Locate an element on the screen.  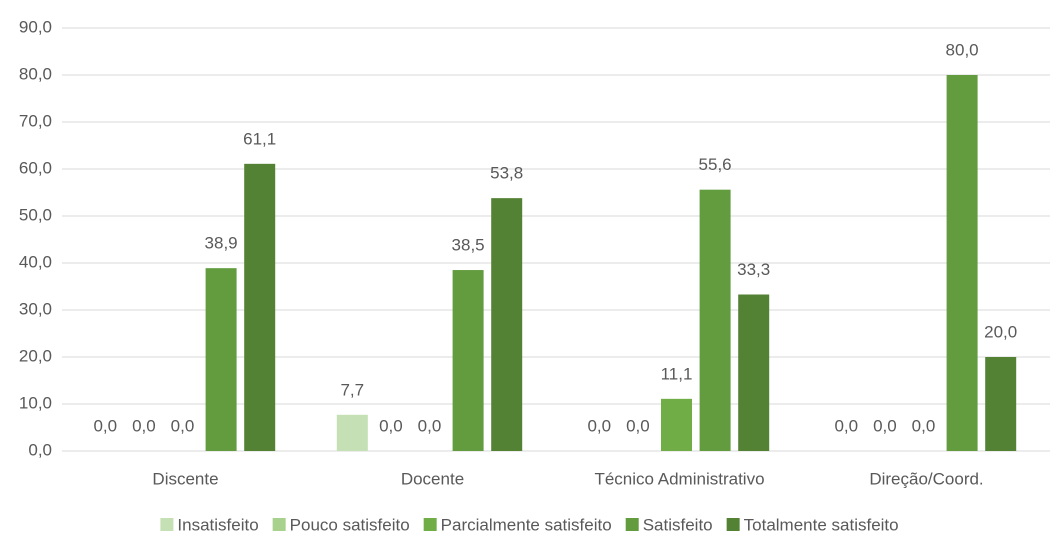
legend-label: Totalmente satisfeito is located at coordinates (821, 524).